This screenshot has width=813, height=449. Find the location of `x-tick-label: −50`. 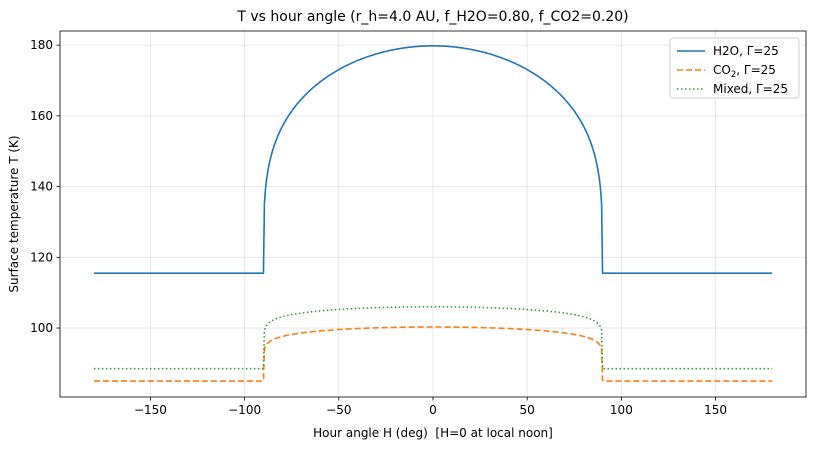

x-tick-label: −50 is located at coordinates (338, 410).